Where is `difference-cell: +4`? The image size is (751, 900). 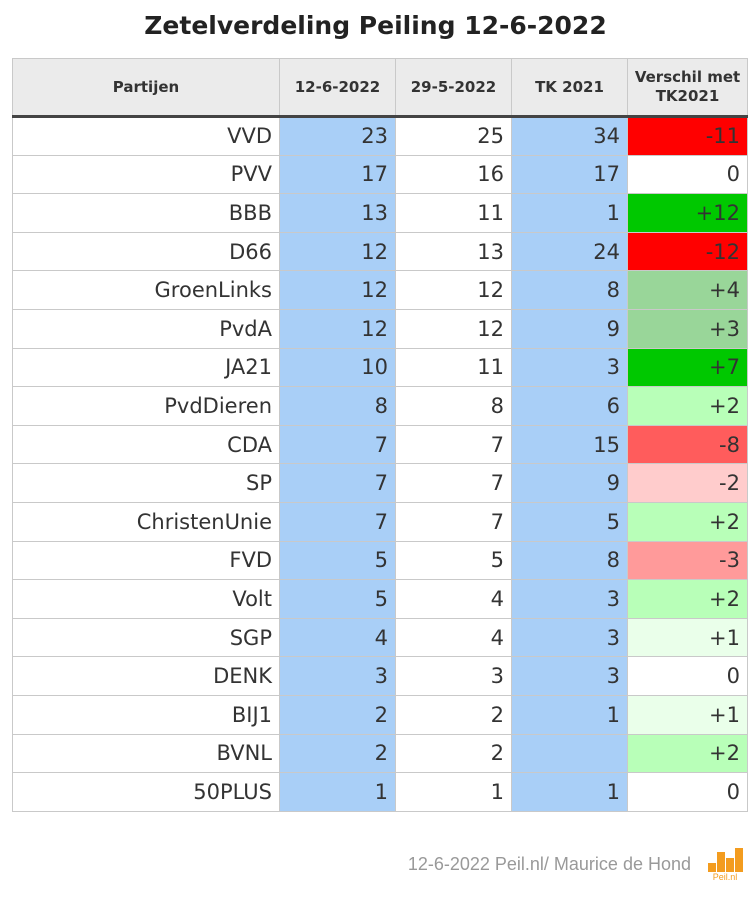 difference-cell: +4 is located at coordinates (687, 290).